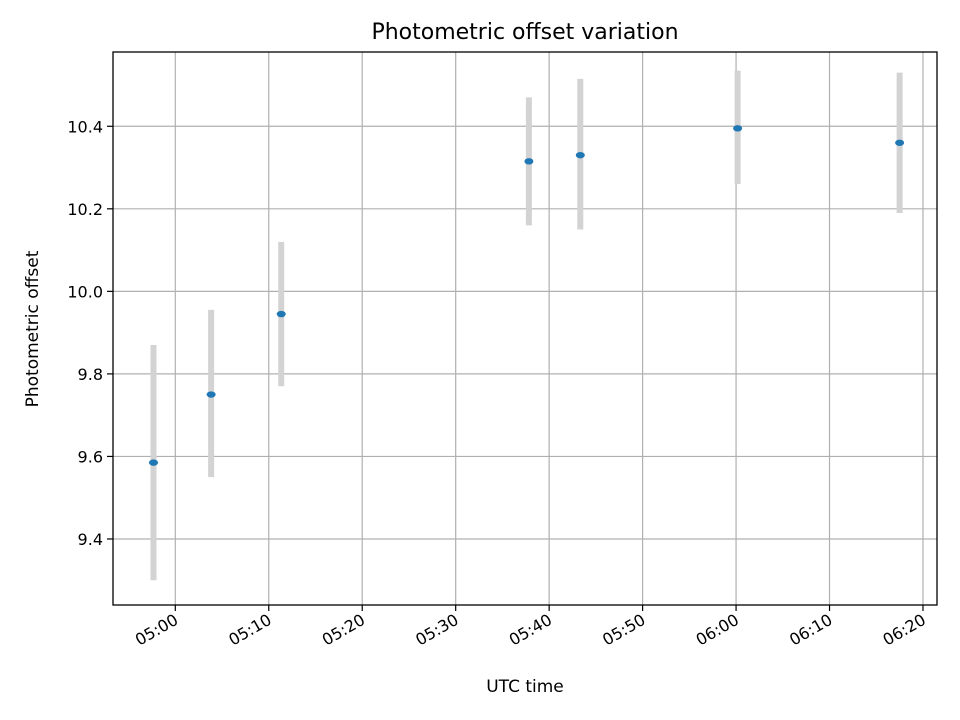 The width and height of the screenshot is (960, 720). I want to click on chart-title: Photometric offset variation, so click(524, 32).